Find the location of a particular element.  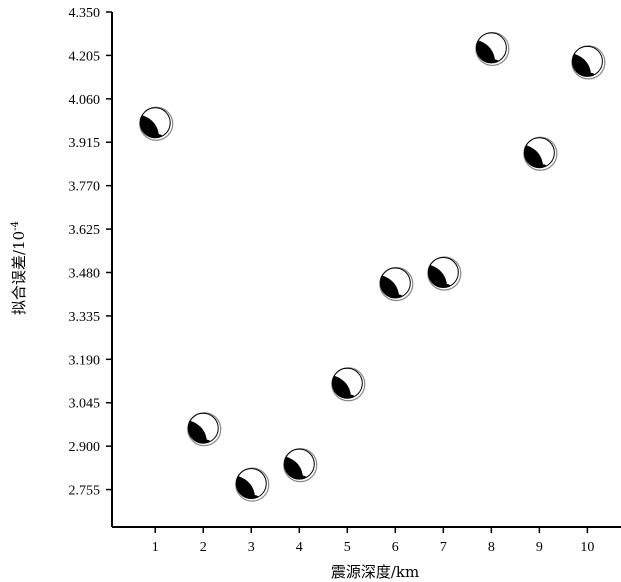

x-tick-label: 6 is located at coordinates (395, 547).